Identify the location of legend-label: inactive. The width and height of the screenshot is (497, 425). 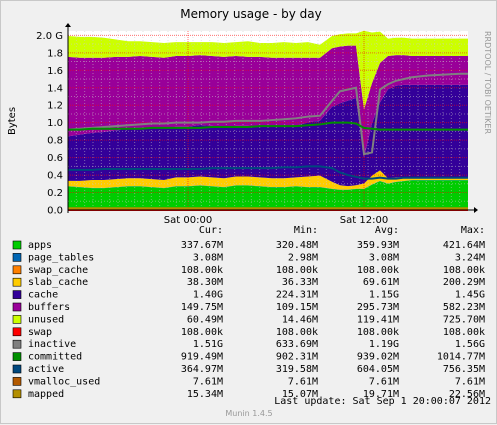
(52, 344).